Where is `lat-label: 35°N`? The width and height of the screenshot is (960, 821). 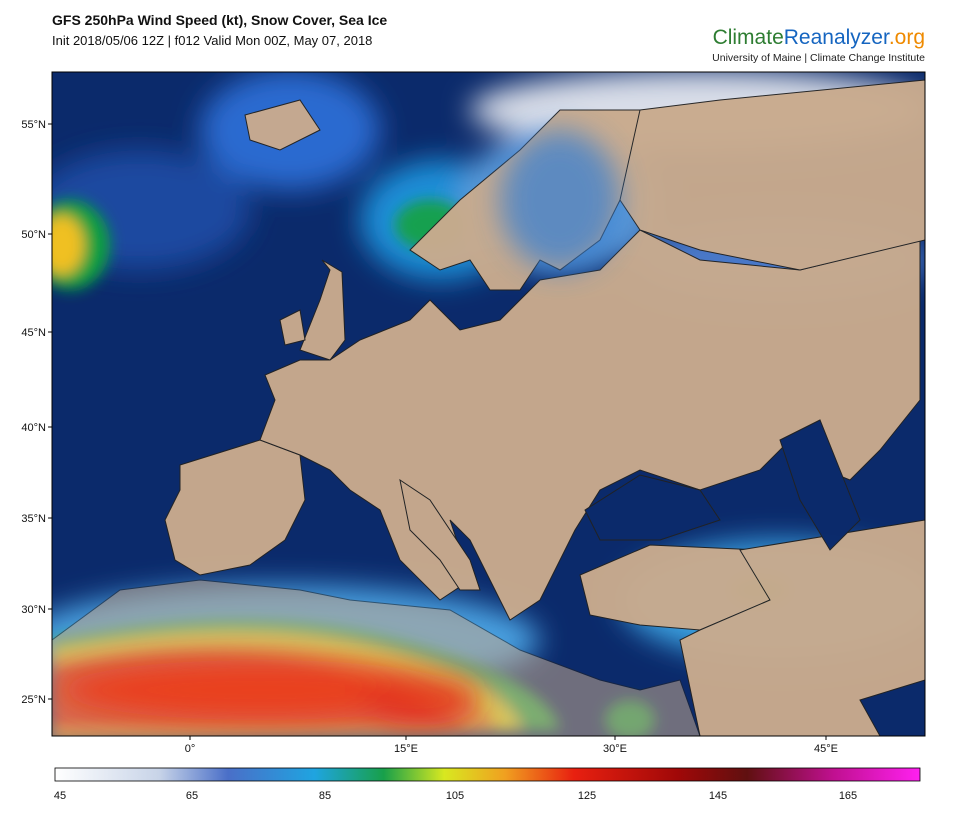 lat-label: 35°N is located at coordinates (33, 519).